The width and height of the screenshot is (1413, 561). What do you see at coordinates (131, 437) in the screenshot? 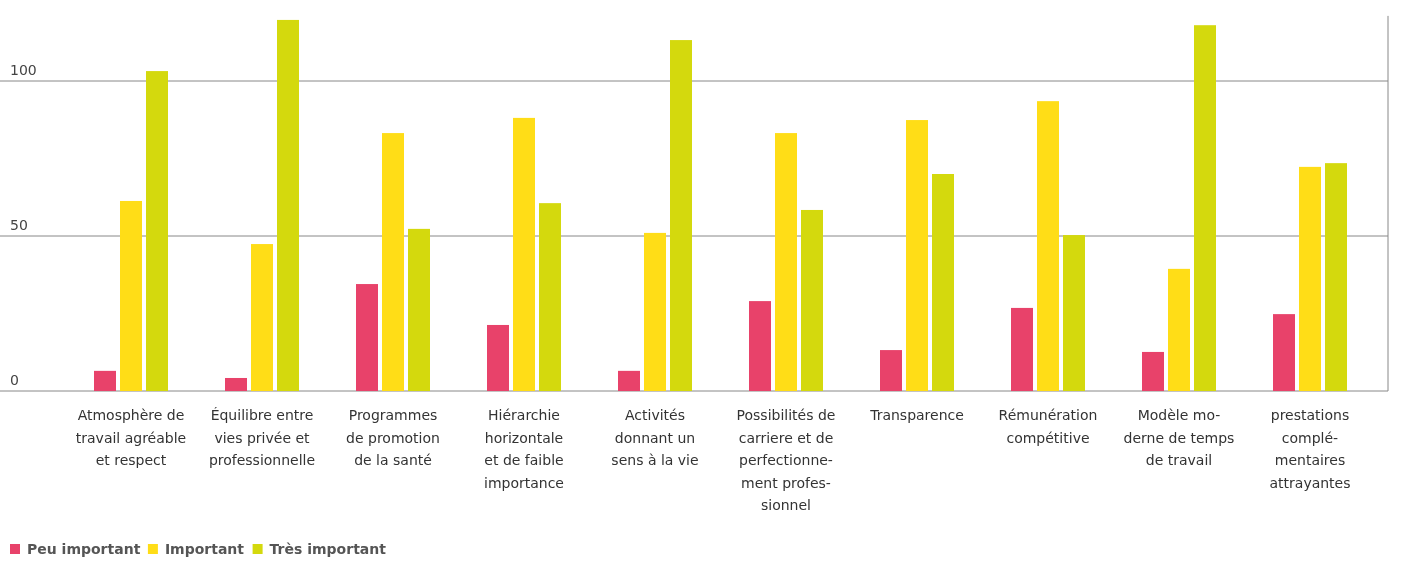
I see `x-tick-label: Atmosphère de travail agréable et respect` at bounding box center [131, 437].